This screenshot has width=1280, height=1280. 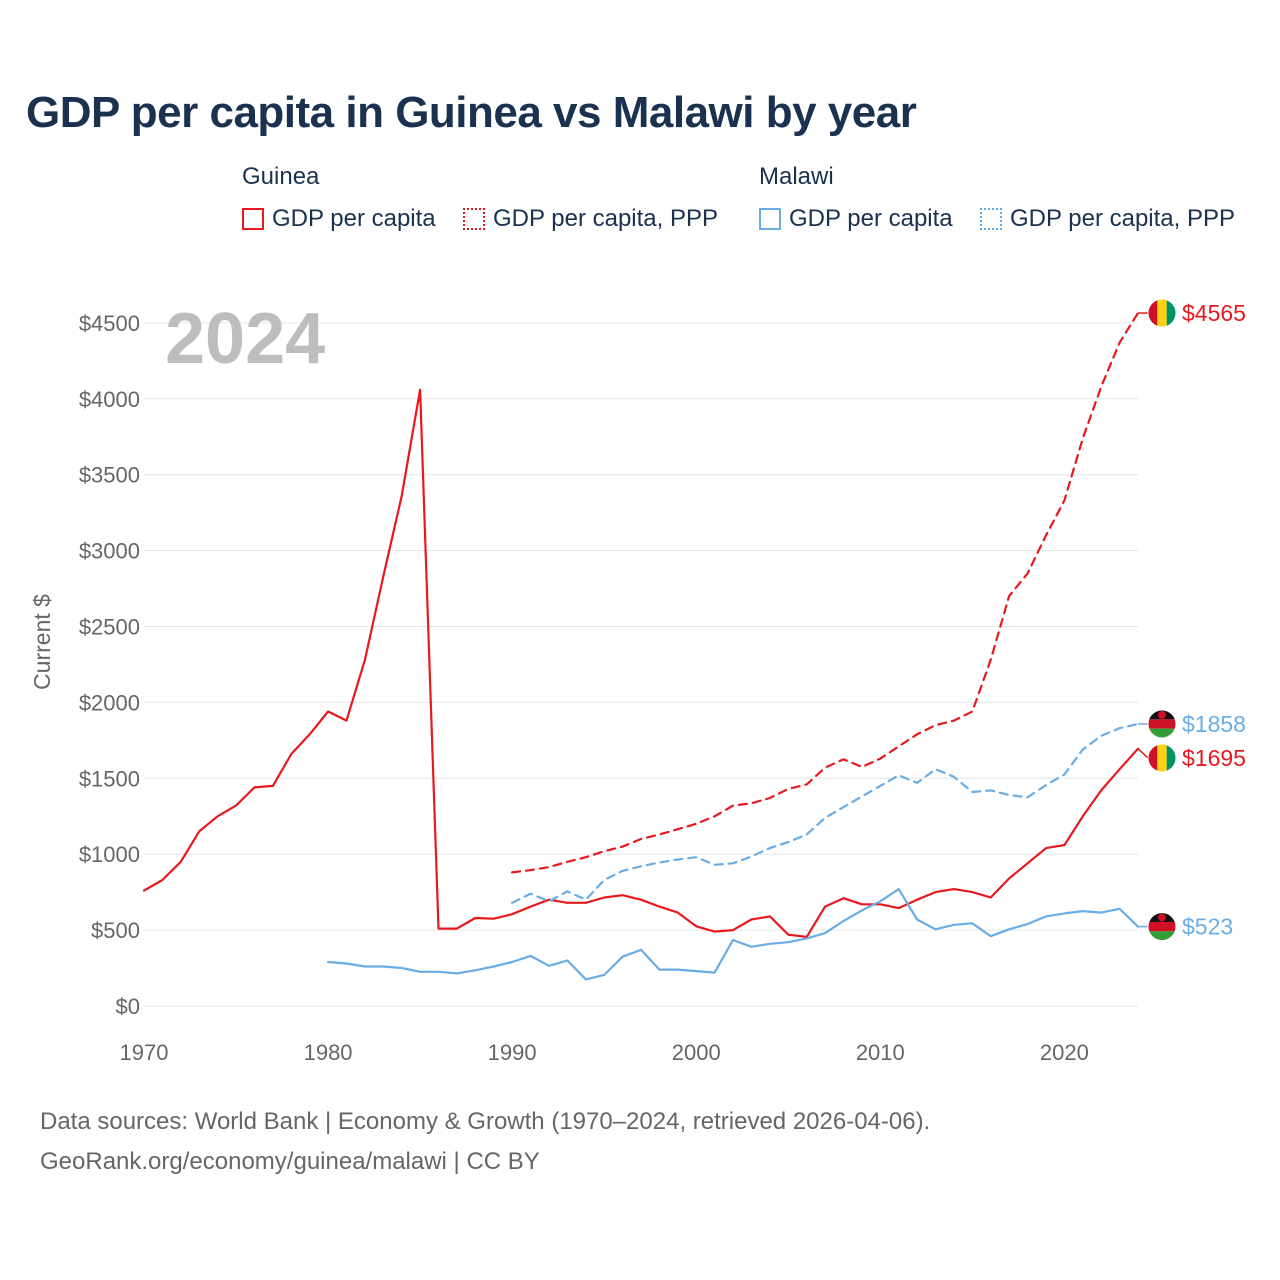 I want to click on end-labels: $1695 $4565 $523 $1858, so click(x=1191, y=620).